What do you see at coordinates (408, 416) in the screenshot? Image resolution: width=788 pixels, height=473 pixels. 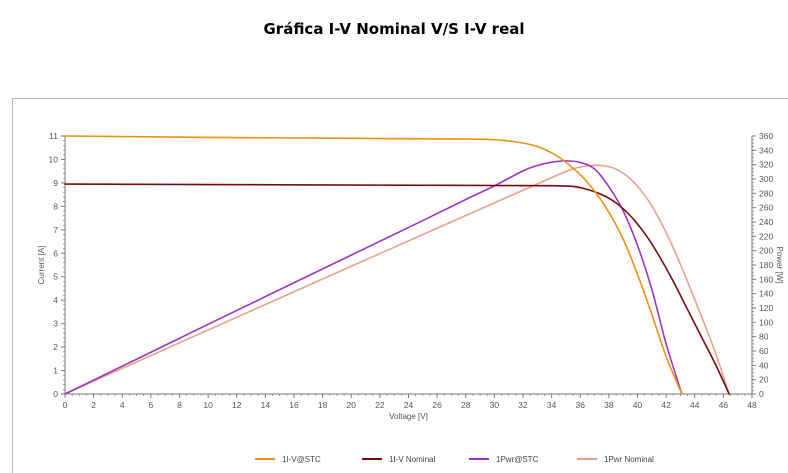 I see `x-axis-title: Voltage [V]` at bounding box center [408, 416].